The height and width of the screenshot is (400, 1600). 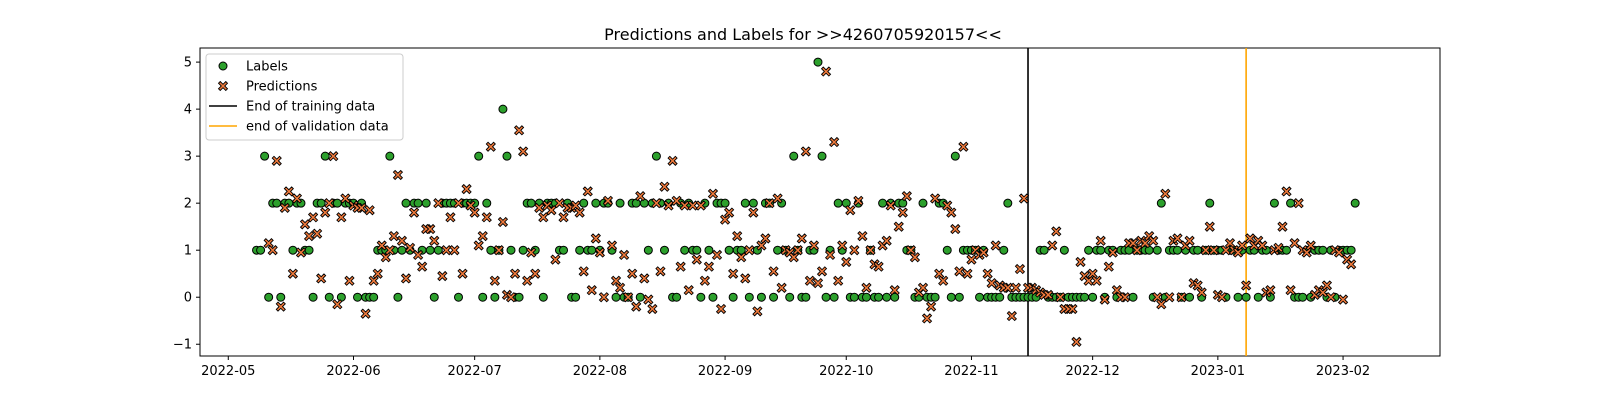 I want to click on y-tick-label: 5, so click(x=188, y=63).